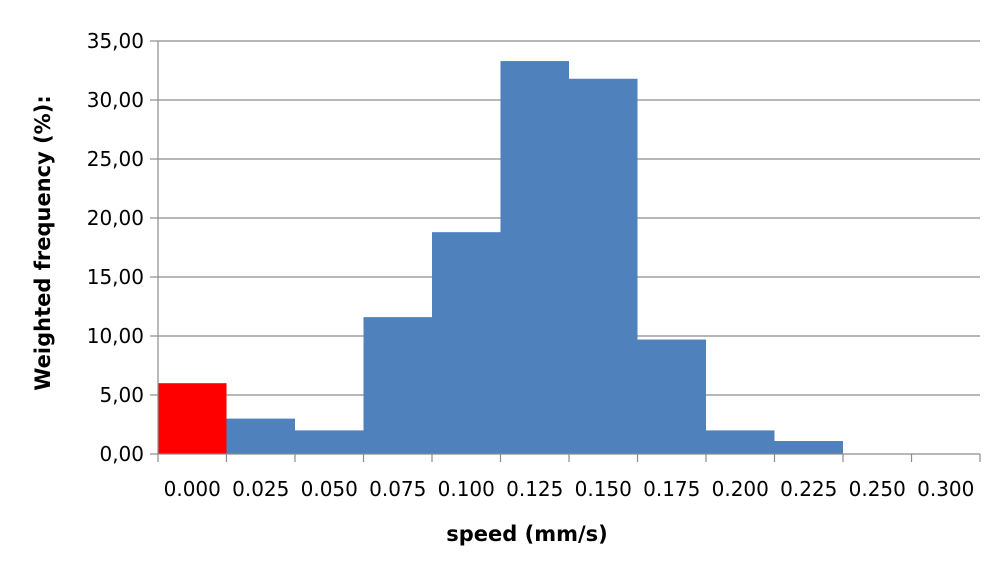 The width and height of the screenshot is (1000, 567). Describe the element at coordinates (260, 489) in the screenshot. I see `x-tick-label: 0.025` at that location.